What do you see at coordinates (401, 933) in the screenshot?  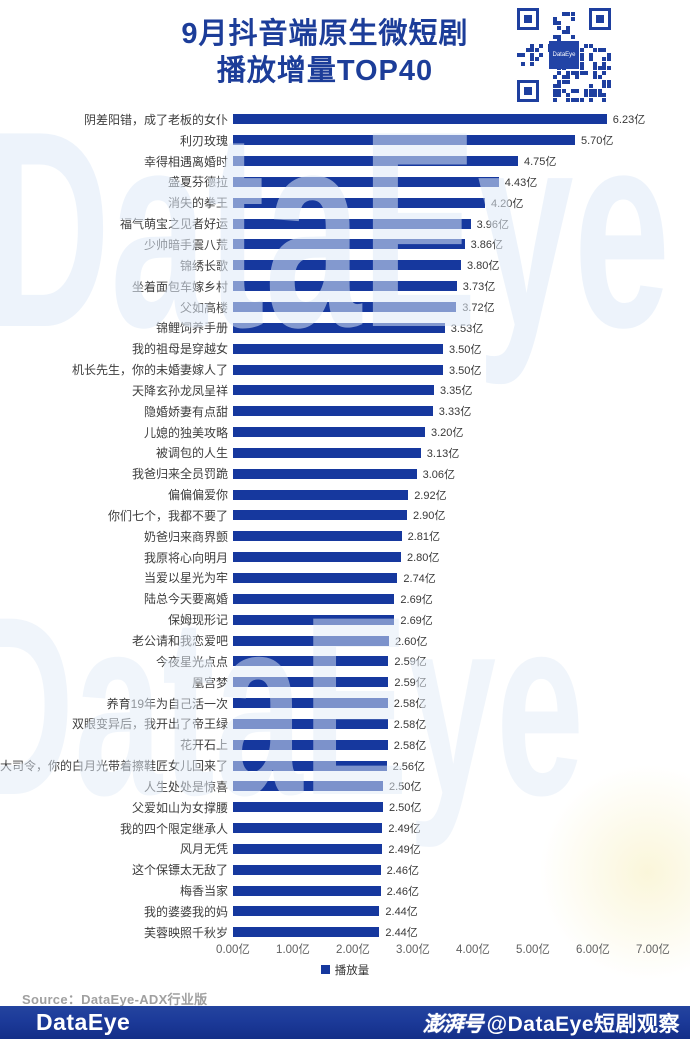 I see `value-label: 2.44亿` at bounding box center [401, 933].